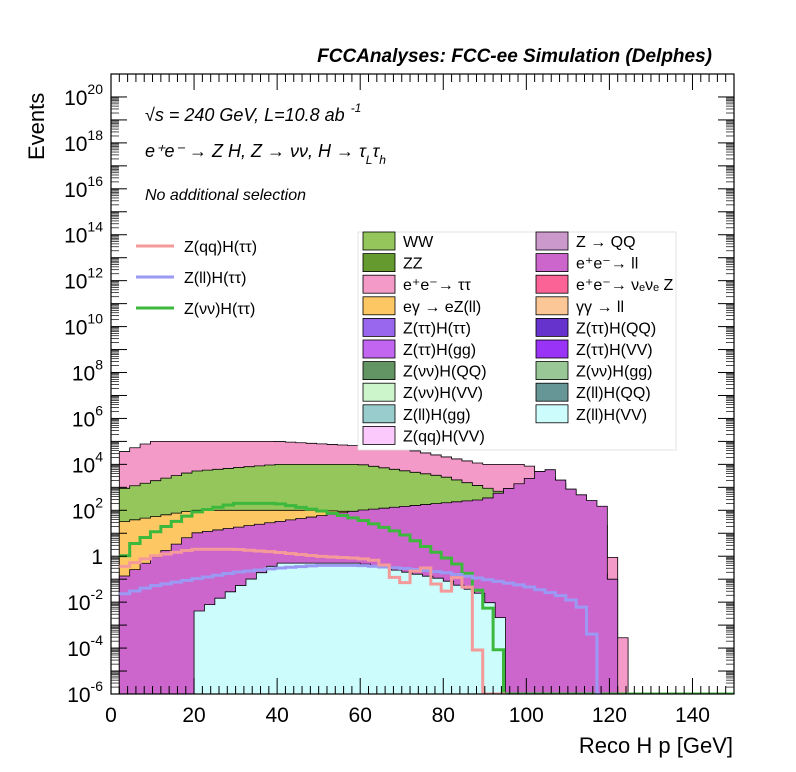 The width and height of the screenshot is (796, 772). I want to click on legend-label: Z(νν)H(gg), so click(614, 372).